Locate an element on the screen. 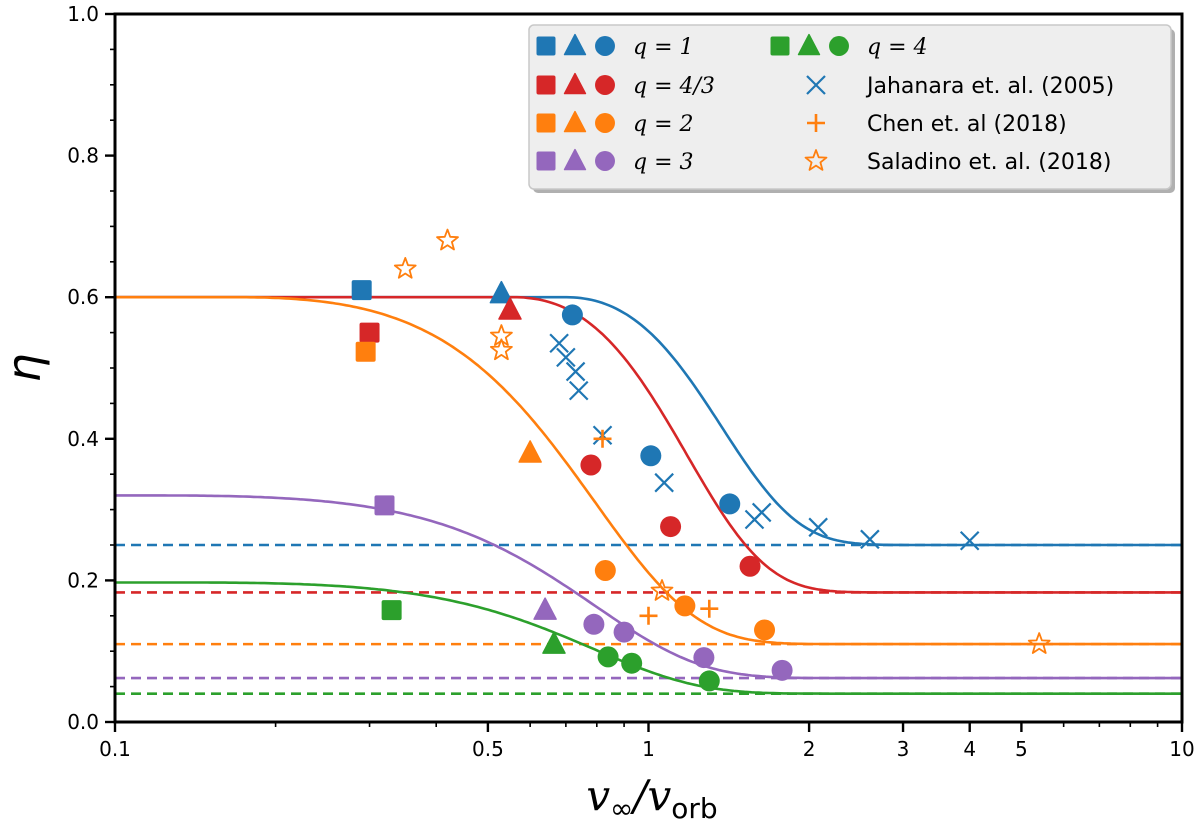 The image size is (1200, 821). legend-box is located at coordinates (850, 107).